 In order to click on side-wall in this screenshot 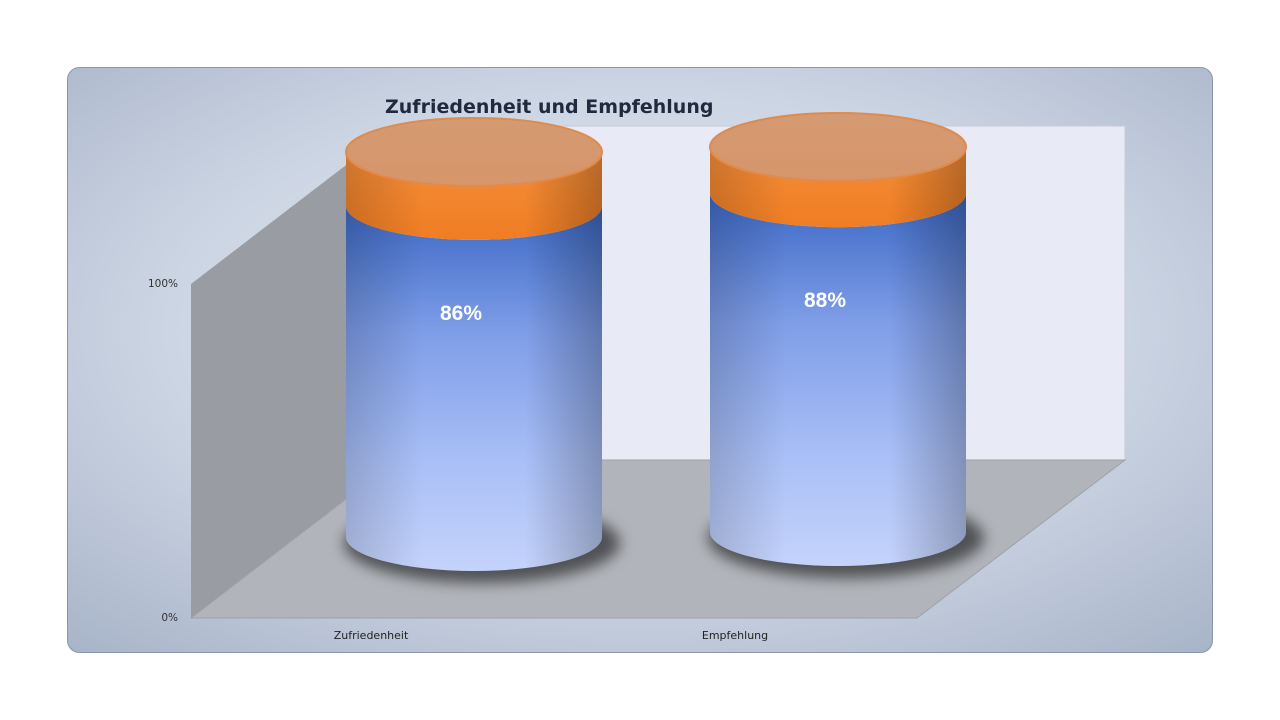, I will do `click(294, 372)`.